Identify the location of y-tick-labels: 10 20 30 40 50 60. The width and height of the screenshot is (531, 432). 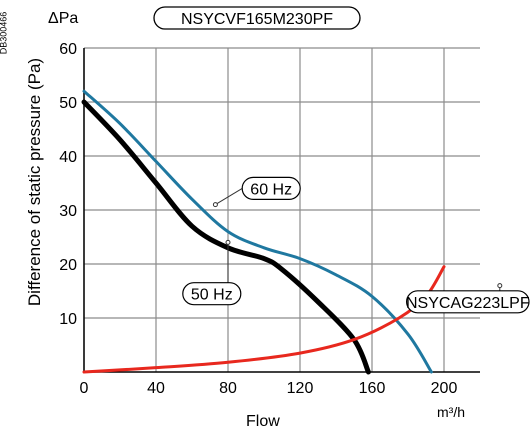
(68, 184).